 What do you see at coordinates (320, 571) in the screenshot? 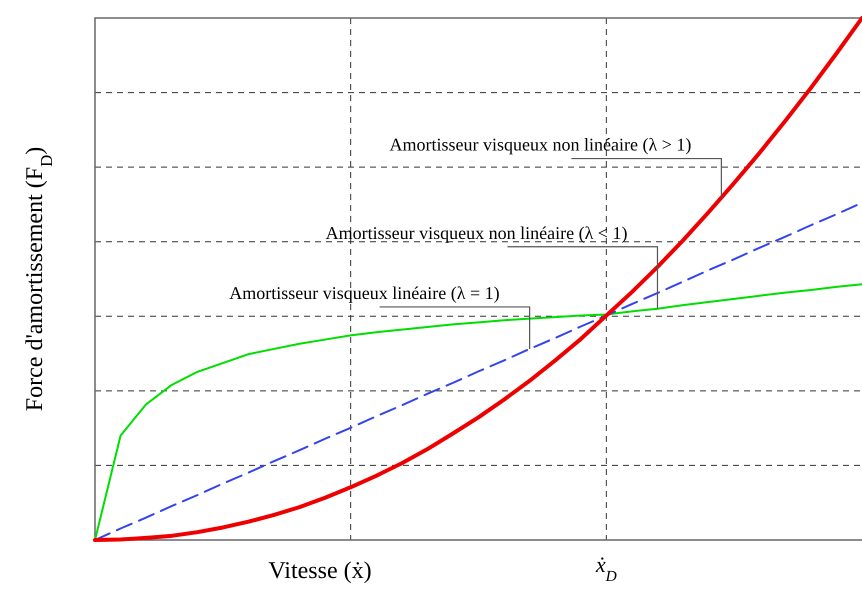
I see `x-axis-title: Vitesse (ẋ)` at bounding box center [320, 571].